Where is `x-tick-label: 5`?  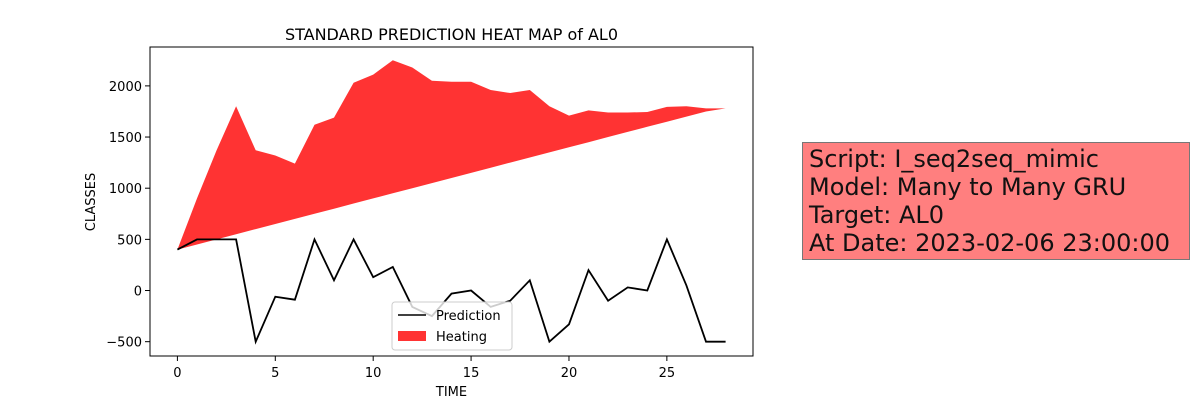
x-tick-label: 5 is located at coordinates (275, 373).